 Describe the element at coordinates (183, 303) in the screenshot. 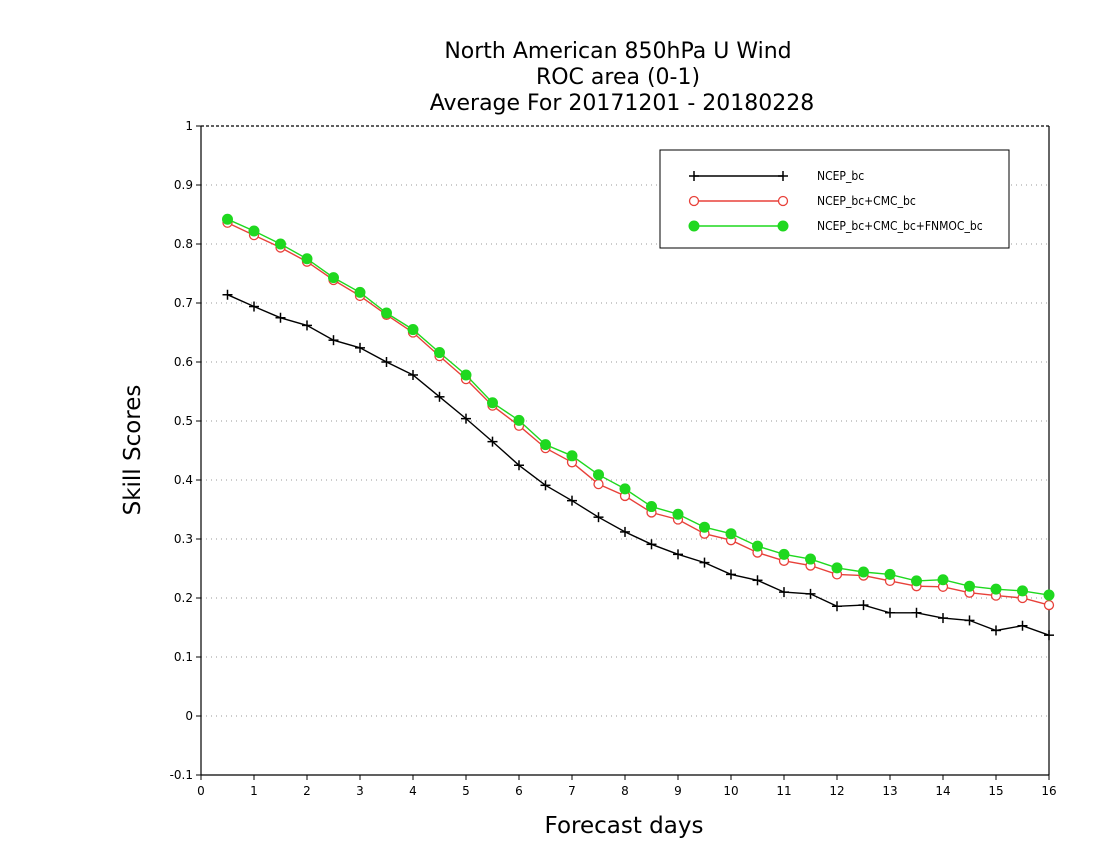

I see `y-tick-label: 0.7` at that location.